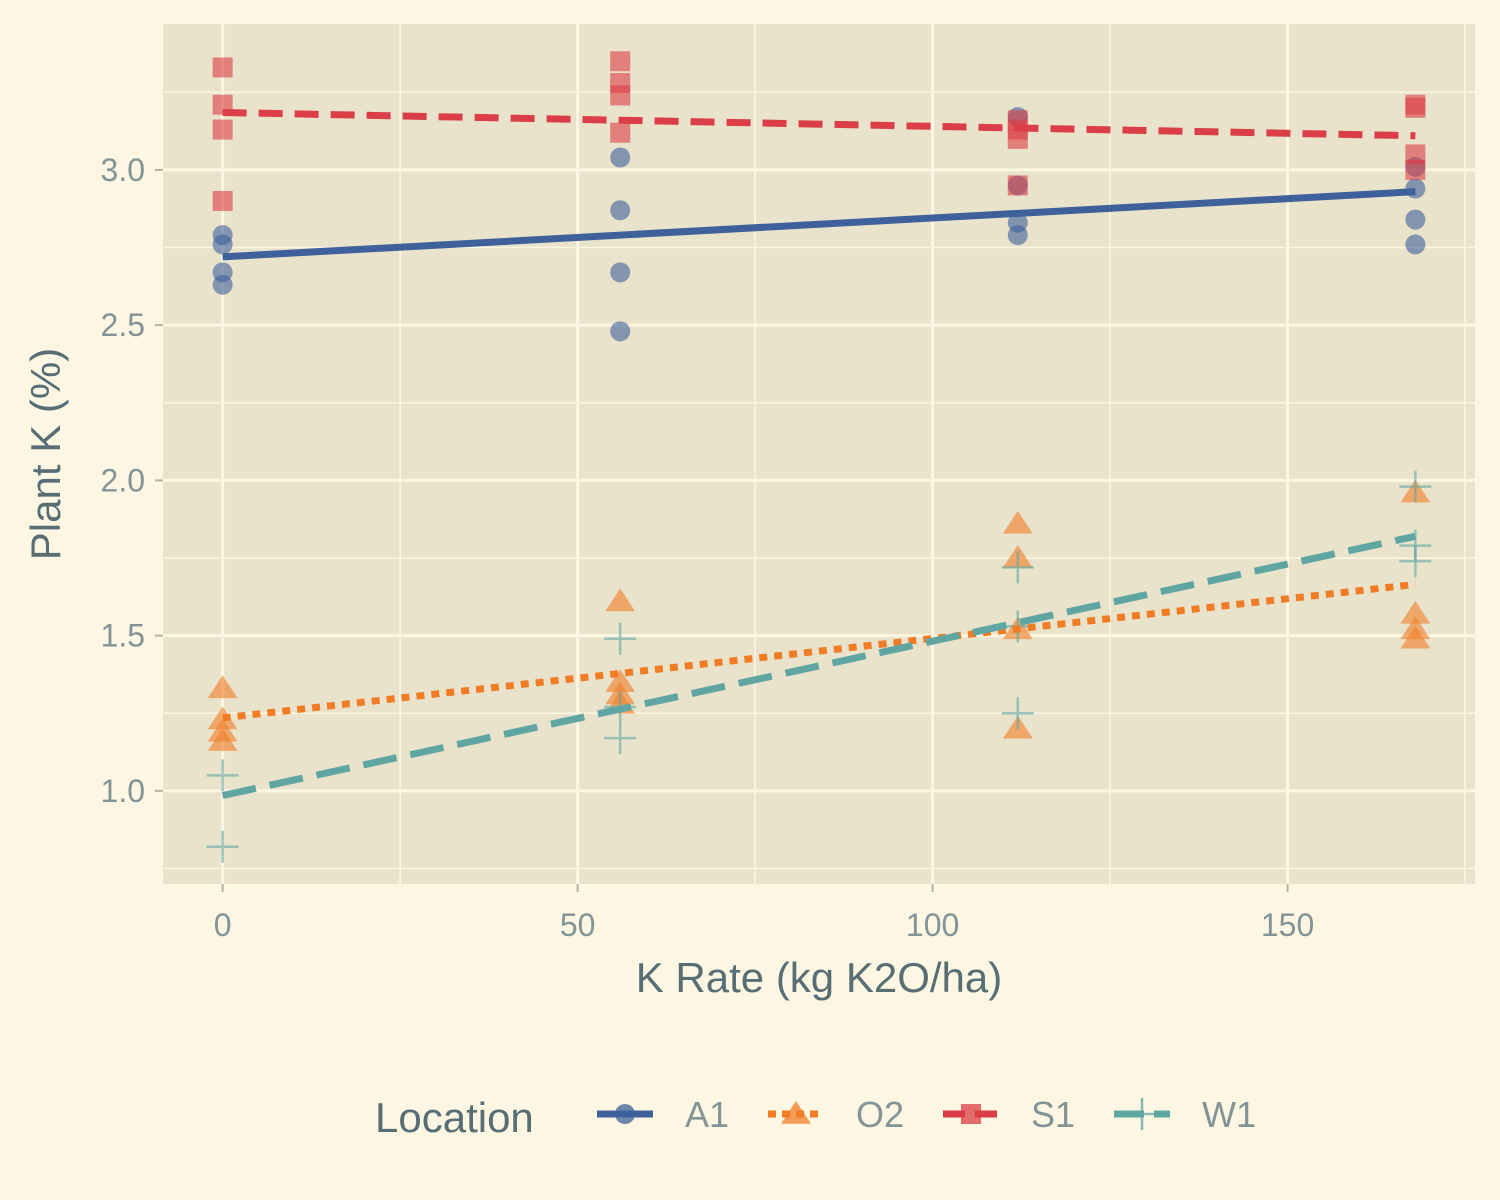 Image resolution: width=1500 pixels, height=1200 pixels. Describe the element at coordinates (819, 124) in the screenshot. I see `trend-line-s1` at that location.